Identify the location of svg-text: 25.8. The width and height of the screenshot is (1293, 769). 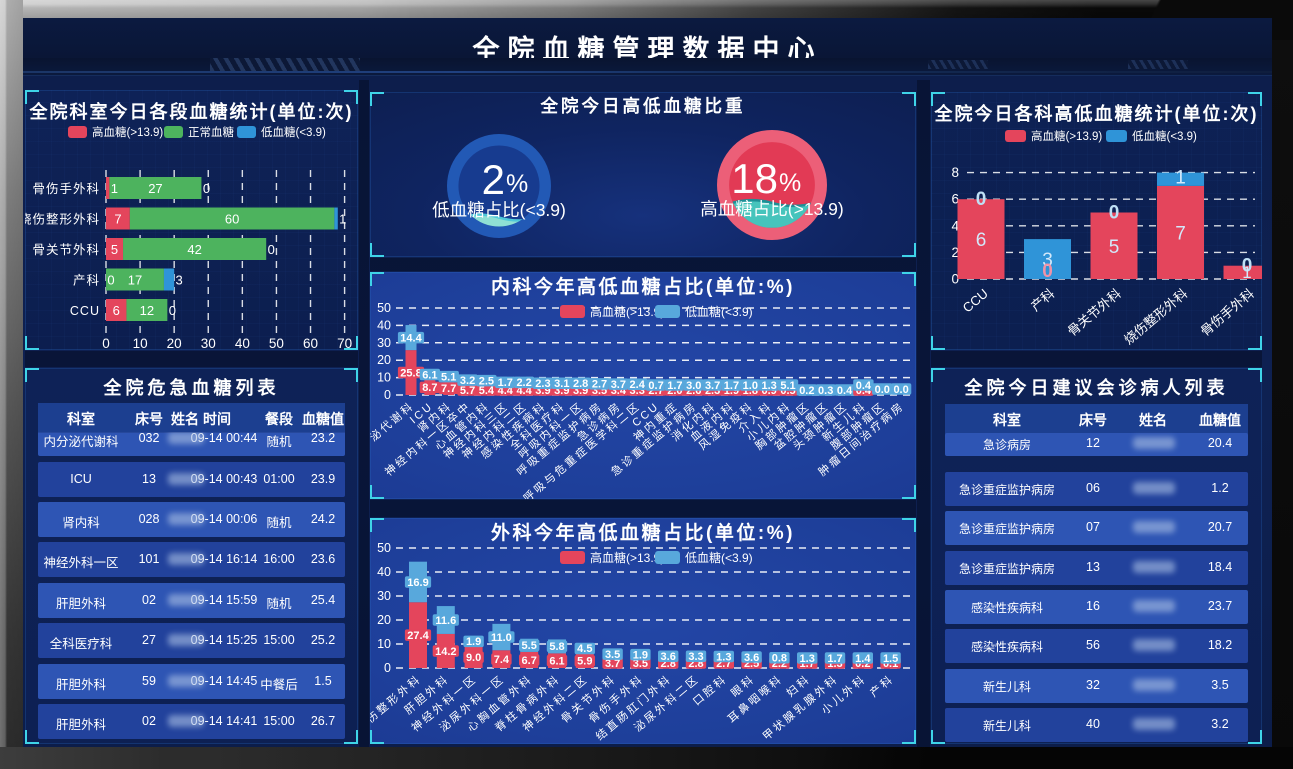
(410, 373).